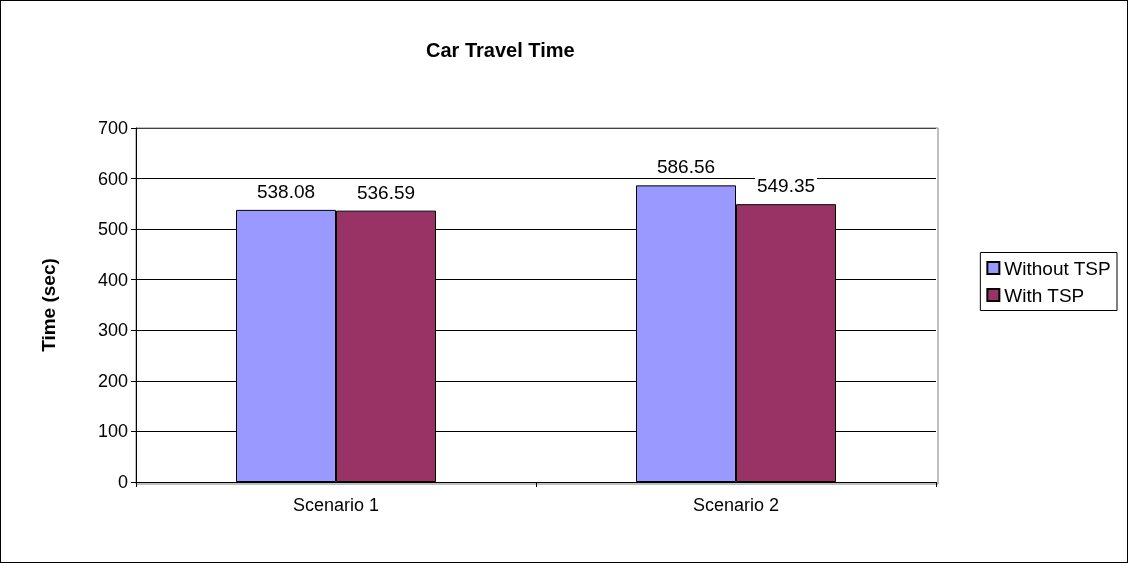  Describe the element at coordinates (1057, 268) in the screenshot. I see `legend-label: Without TSP` at that location.